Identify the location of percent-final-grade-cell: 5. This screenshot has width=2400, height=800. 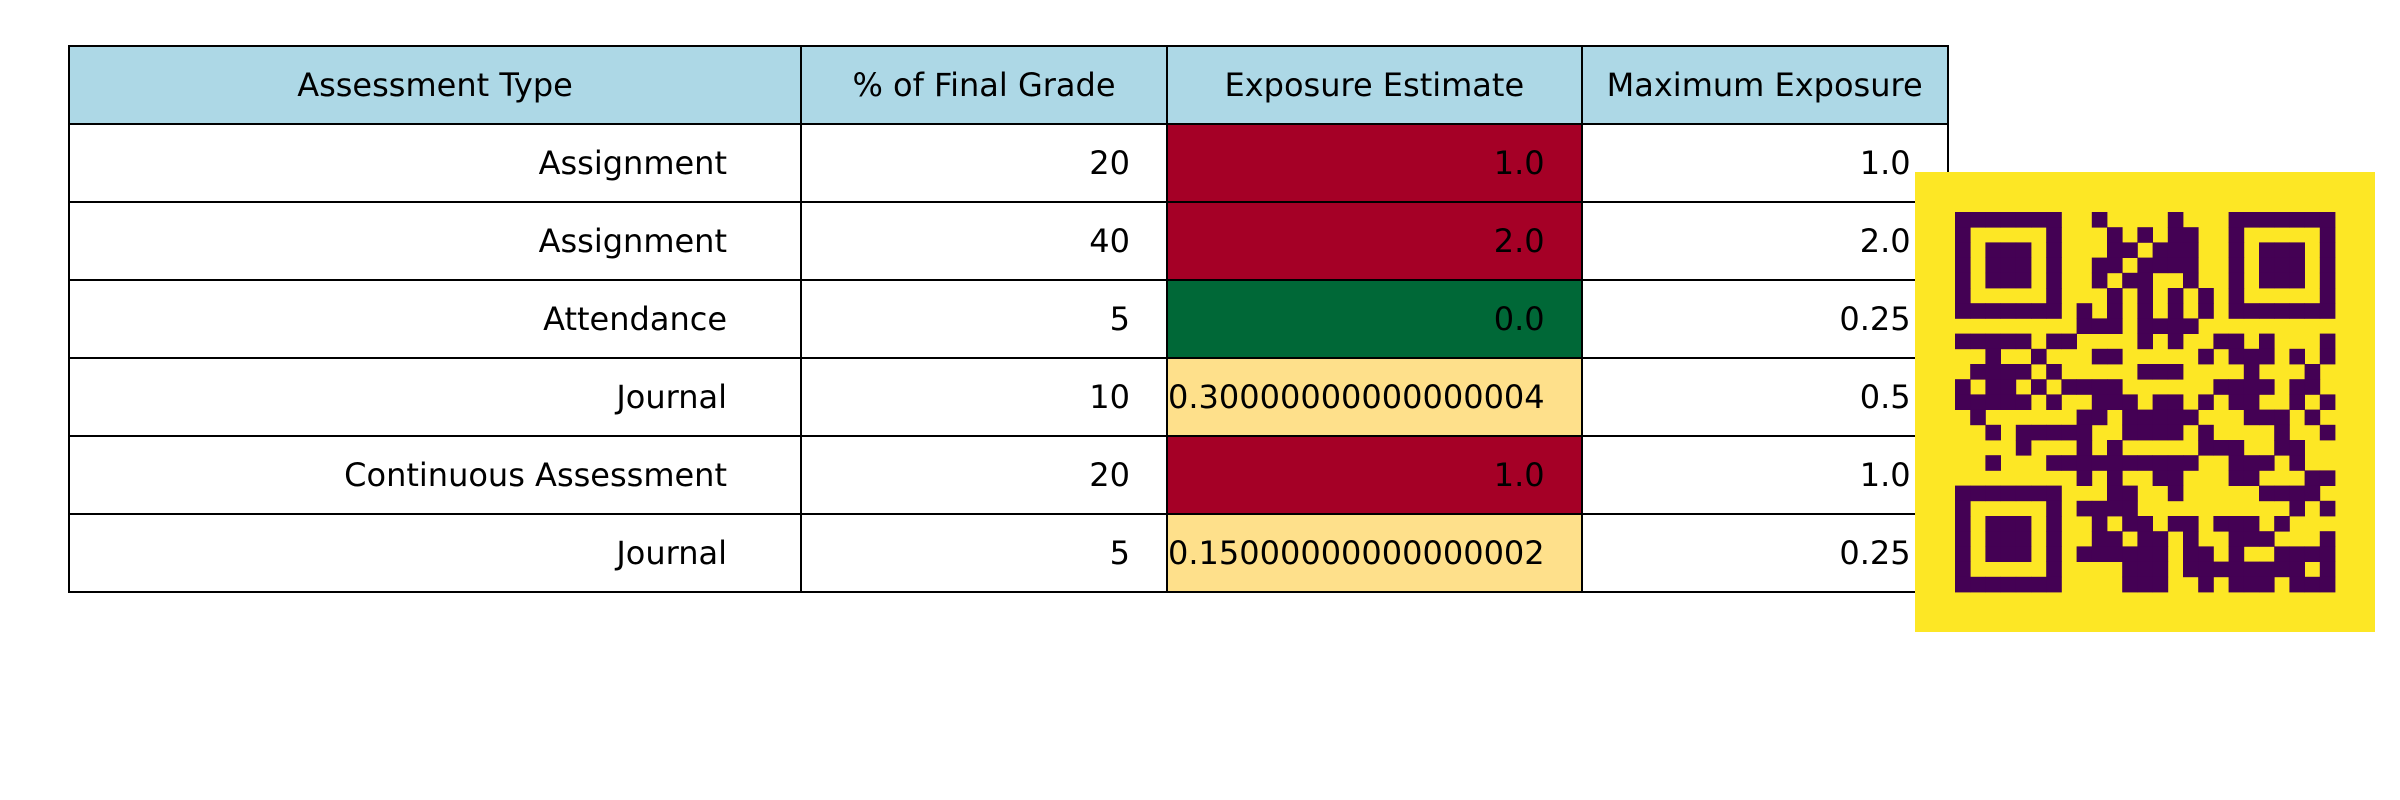
(984, 319).